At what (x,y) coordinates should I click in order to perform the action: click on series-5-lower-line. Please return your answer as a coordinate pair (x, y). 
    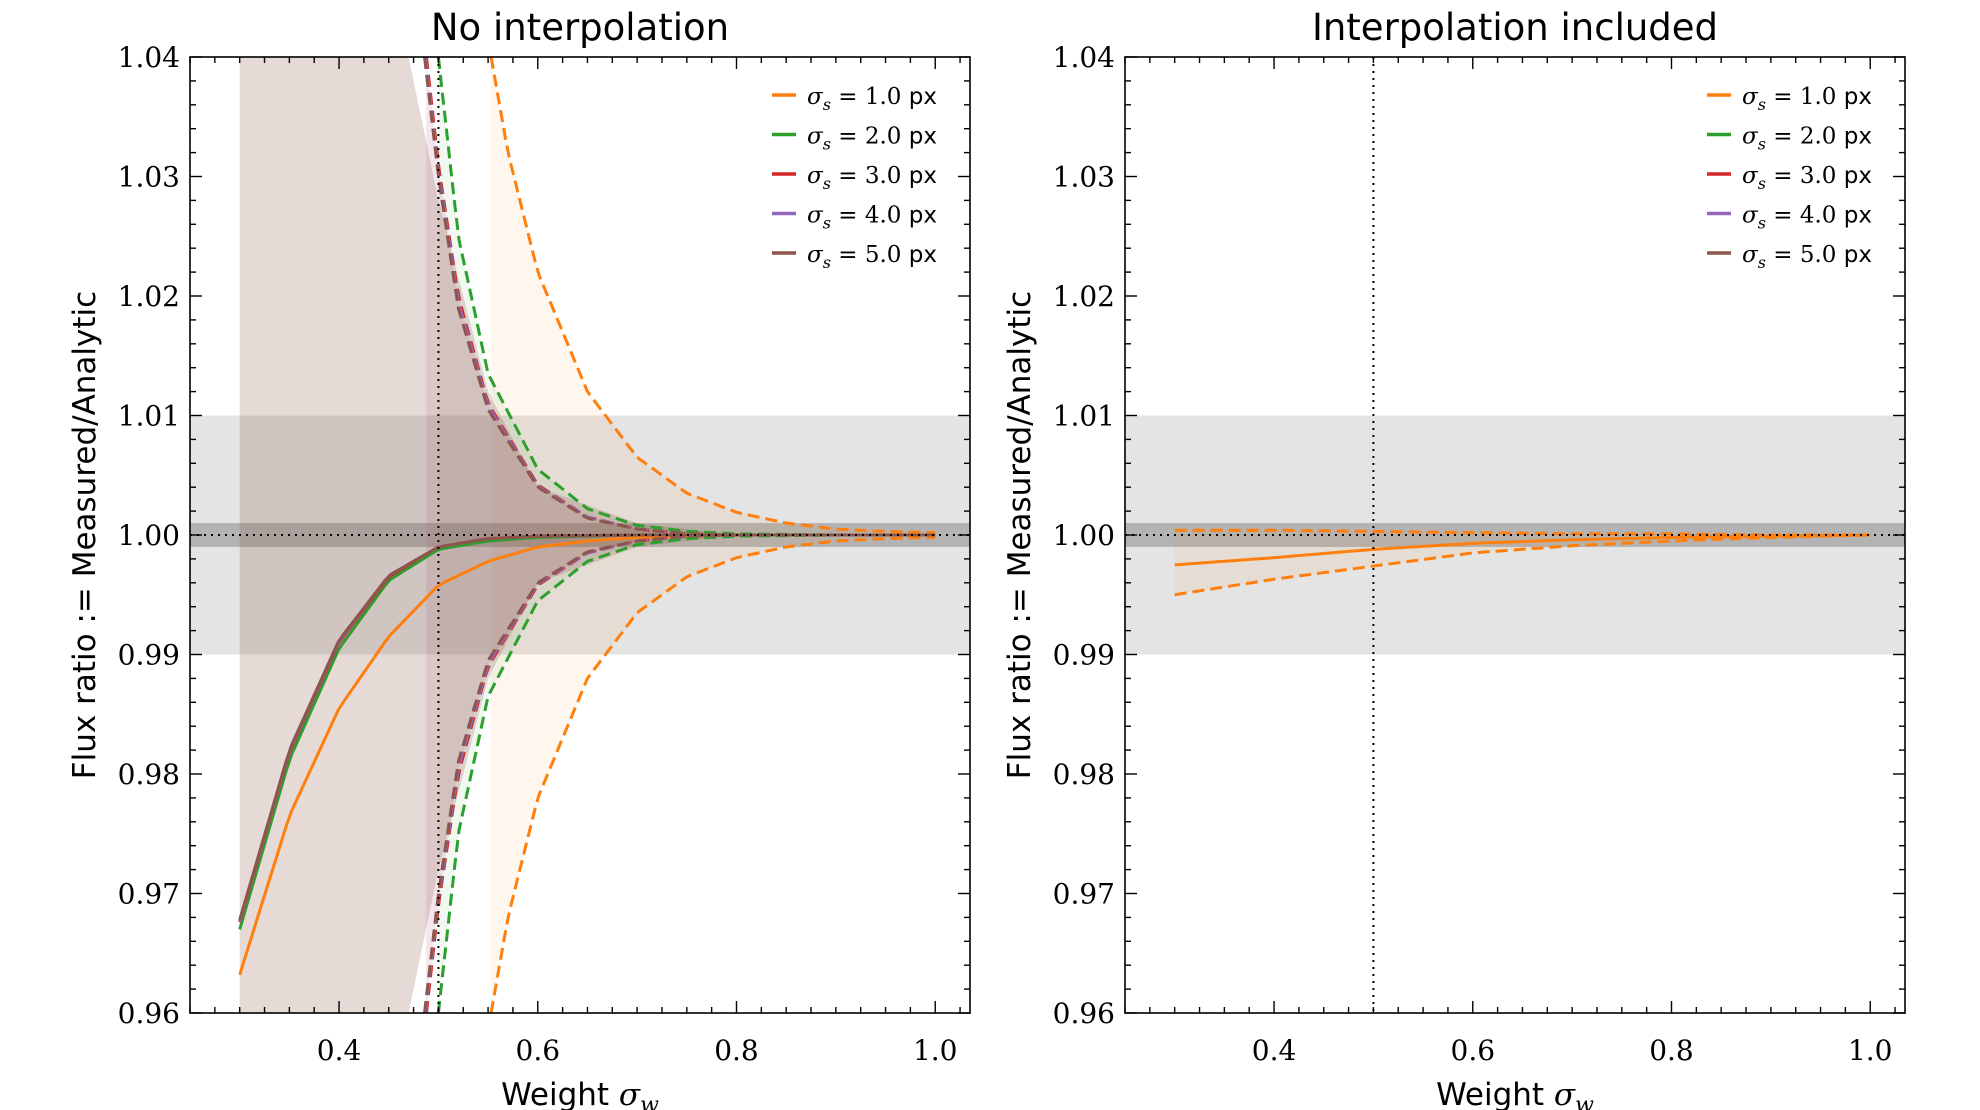
    Looking at the image, I should click on (679, 773).